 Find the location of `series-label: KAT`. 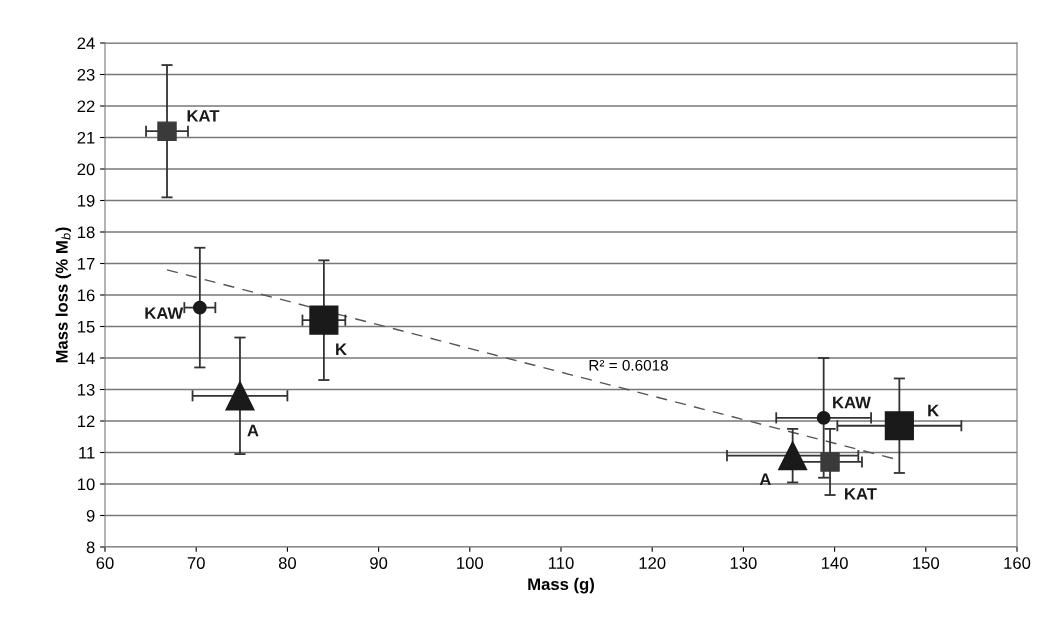

series-label: KAT is located at coordinates (203, 116).